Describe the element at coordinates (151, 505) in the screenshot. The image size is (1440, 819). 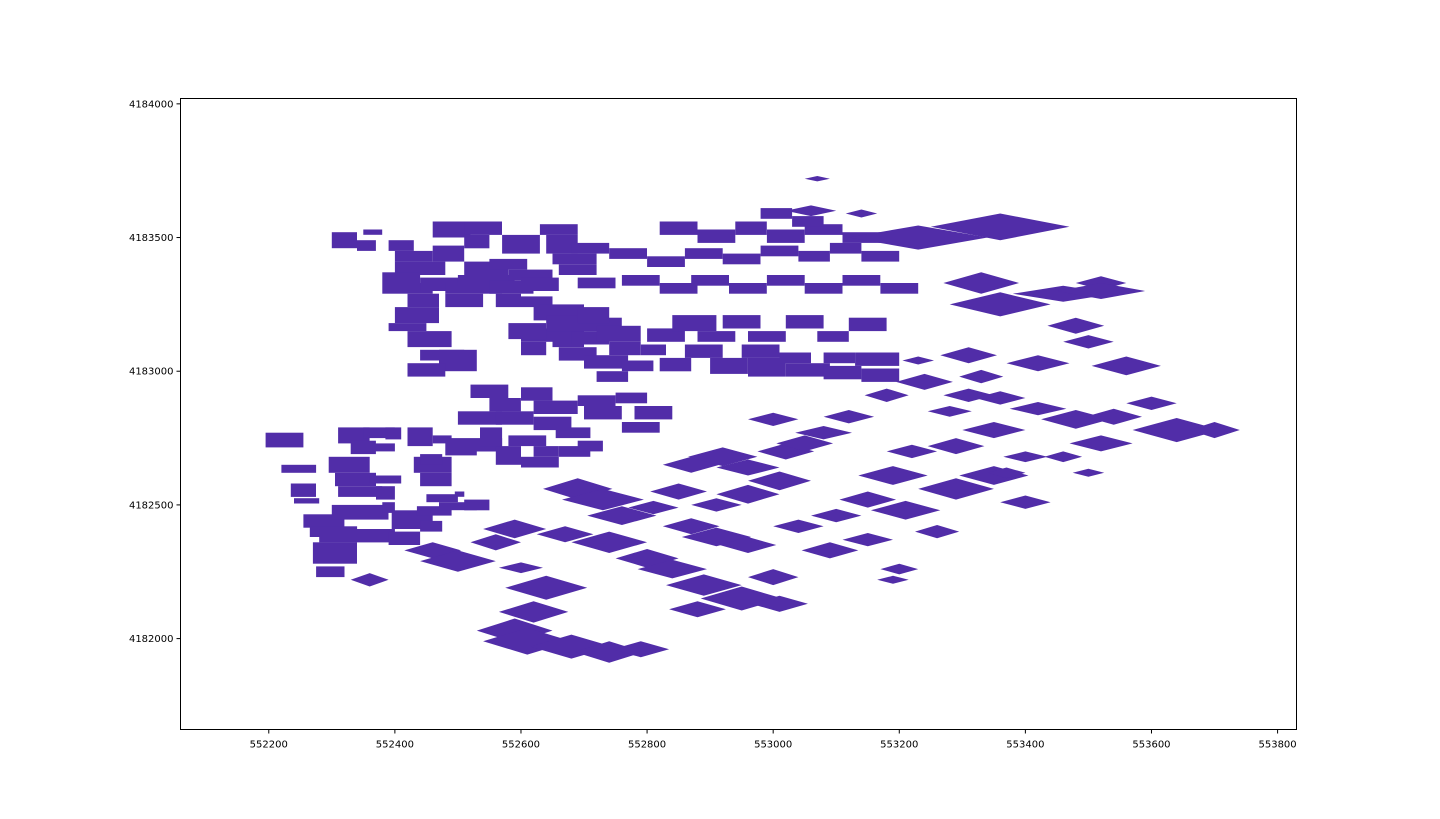
I see `y-tick-label: 4182500` at that location.